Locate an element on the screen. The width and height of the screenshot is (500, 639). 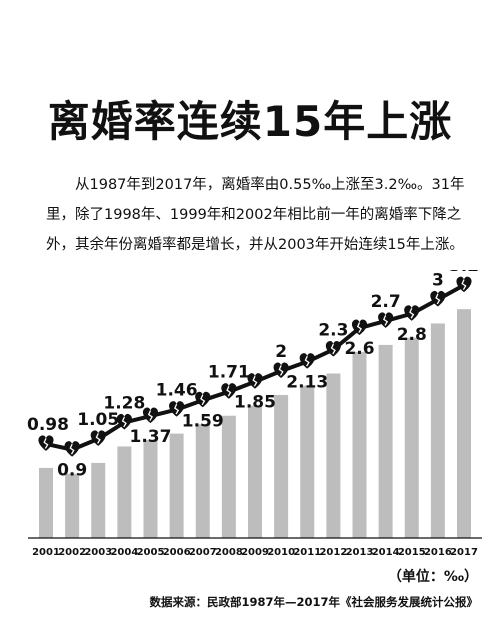
x-tick-2008: 2008 is located at coordinates (229, 552).